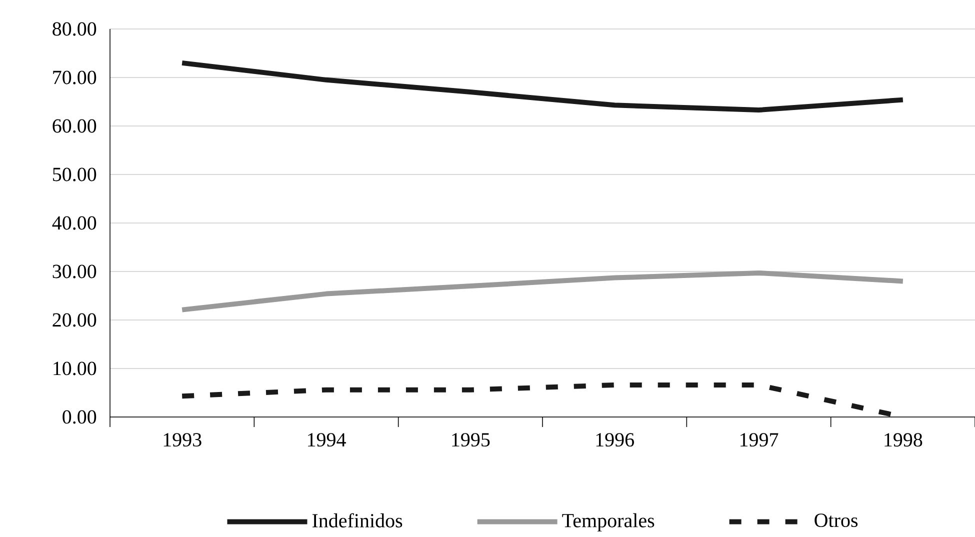  What do you see at coordinates (608, 522) in the screenshot?
I see `legend-label: Temporales` at bounding box center [608, 522].